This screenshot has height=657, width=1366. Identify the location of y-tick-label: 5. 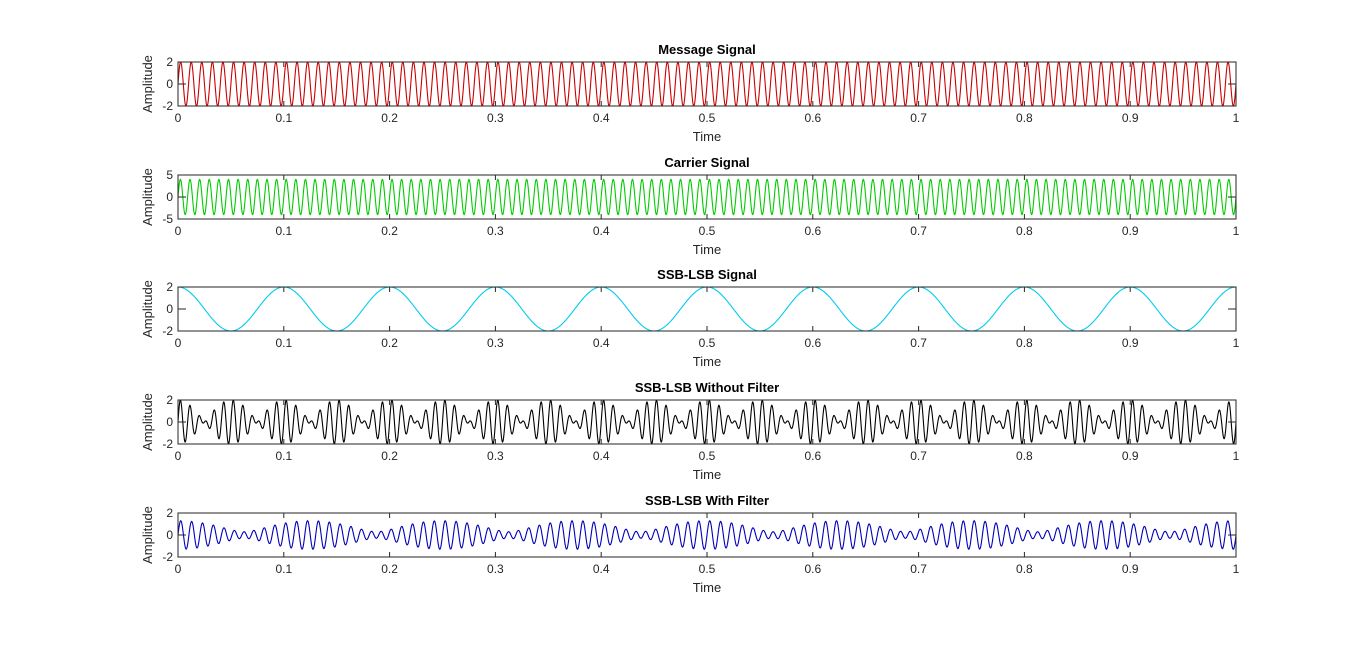
(169, 175).